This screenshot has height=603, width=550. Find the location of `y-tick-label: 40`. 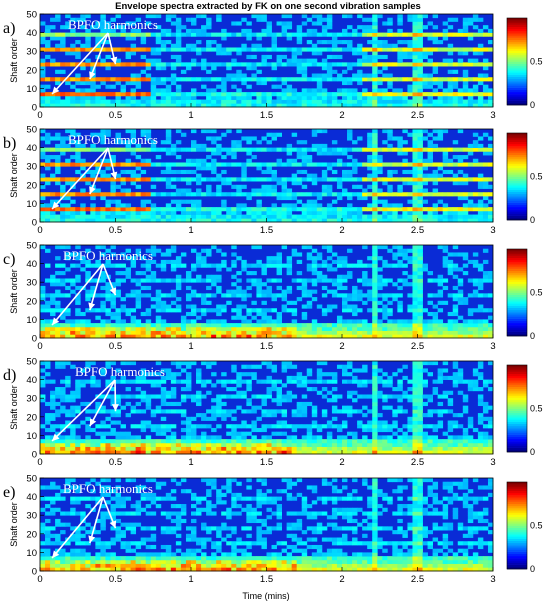

y-tick-label: 40 is located at coordinates (31, 33).